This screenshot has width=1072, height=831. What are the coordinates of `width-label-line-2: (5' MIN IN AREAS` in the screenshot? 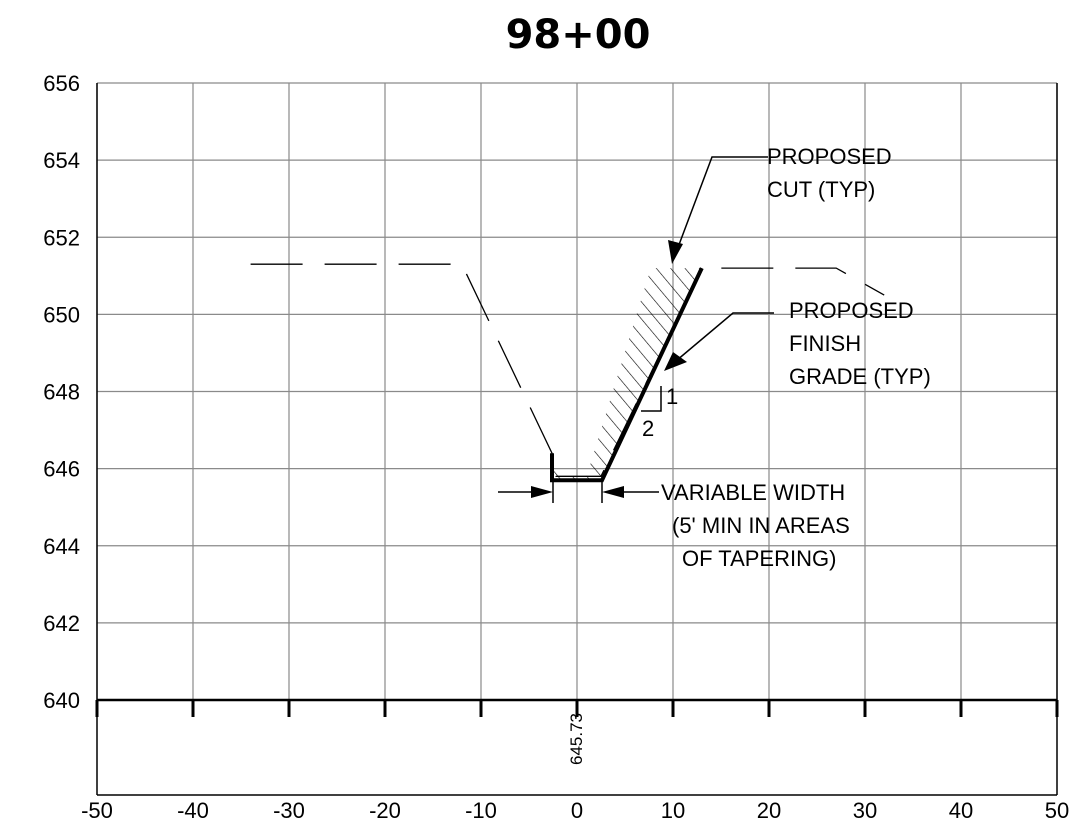 It's located at (761, 525).